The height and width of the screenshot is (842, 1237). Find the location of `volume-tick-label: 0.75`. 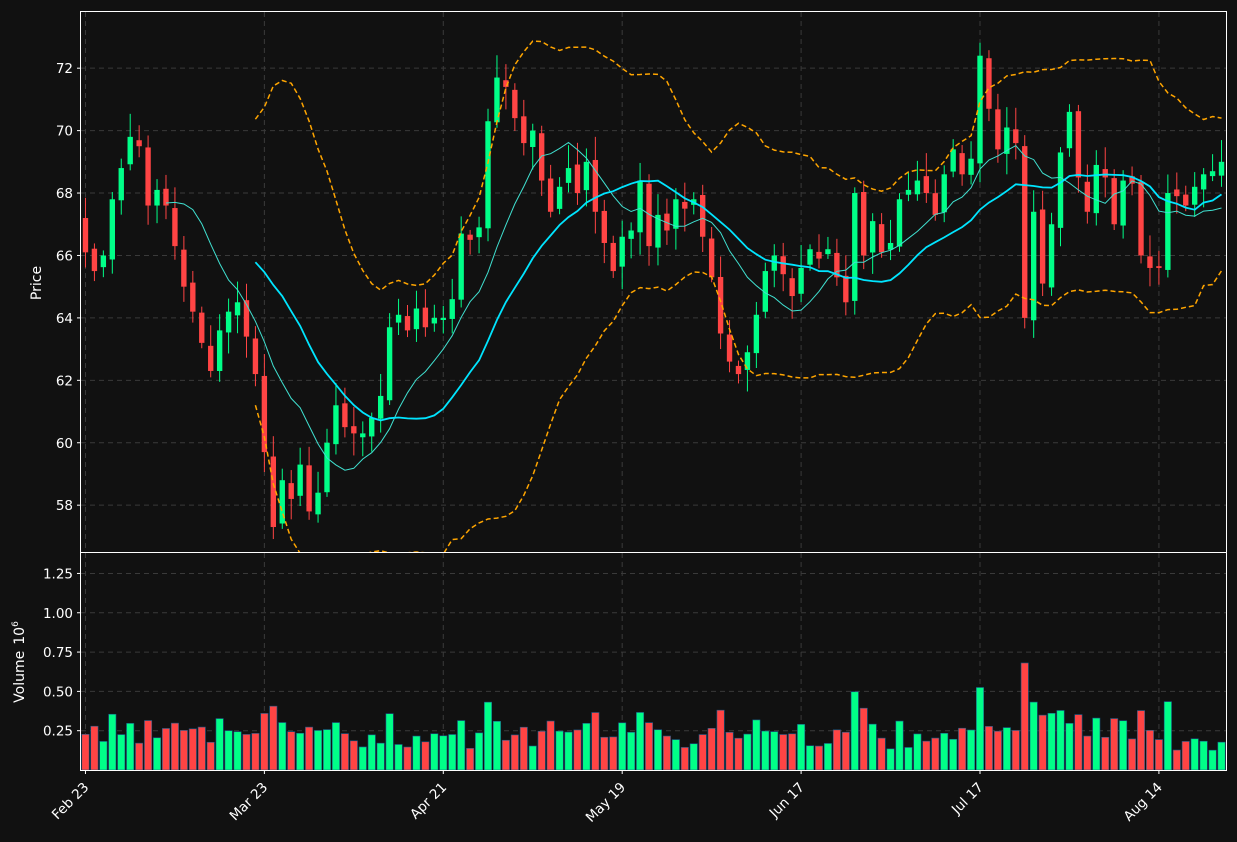

volume-tick-label: 0.75 is located at coordinates (58, 653).